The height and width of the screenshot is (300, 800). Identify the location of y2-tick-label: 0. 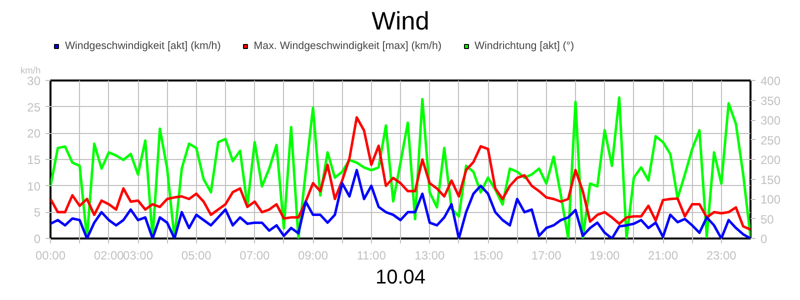
(764, 239).